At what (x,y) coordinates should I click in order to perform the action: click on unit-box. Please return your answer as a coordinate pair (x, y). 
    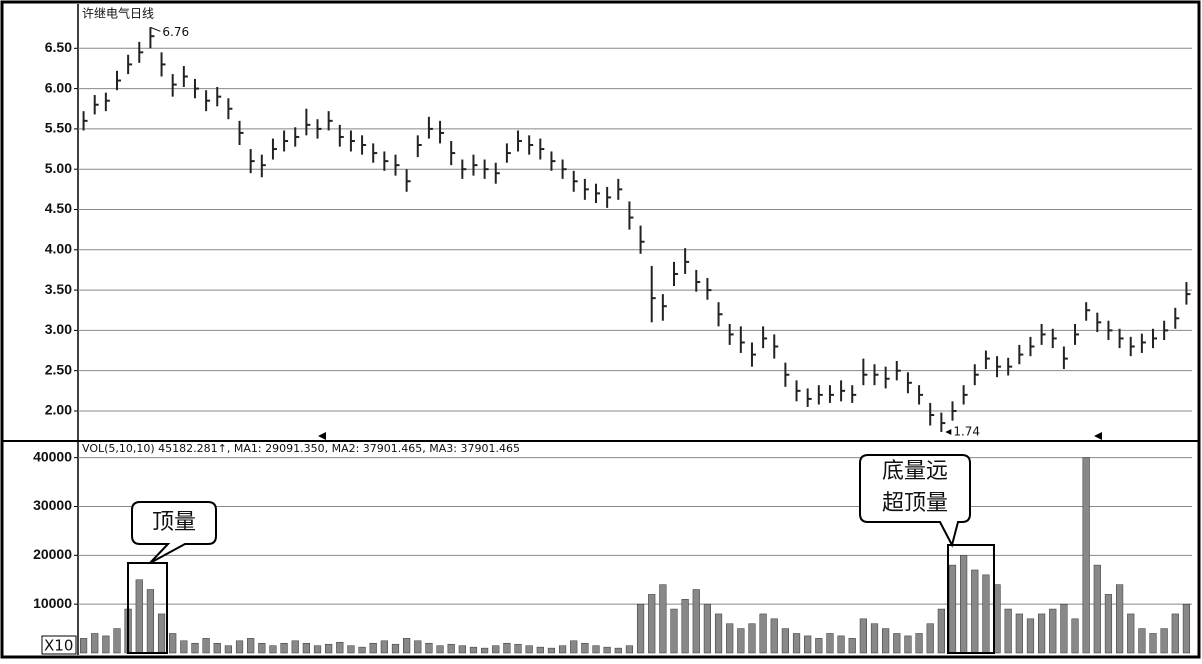
    Looking at the image, I should click on (59, 645).